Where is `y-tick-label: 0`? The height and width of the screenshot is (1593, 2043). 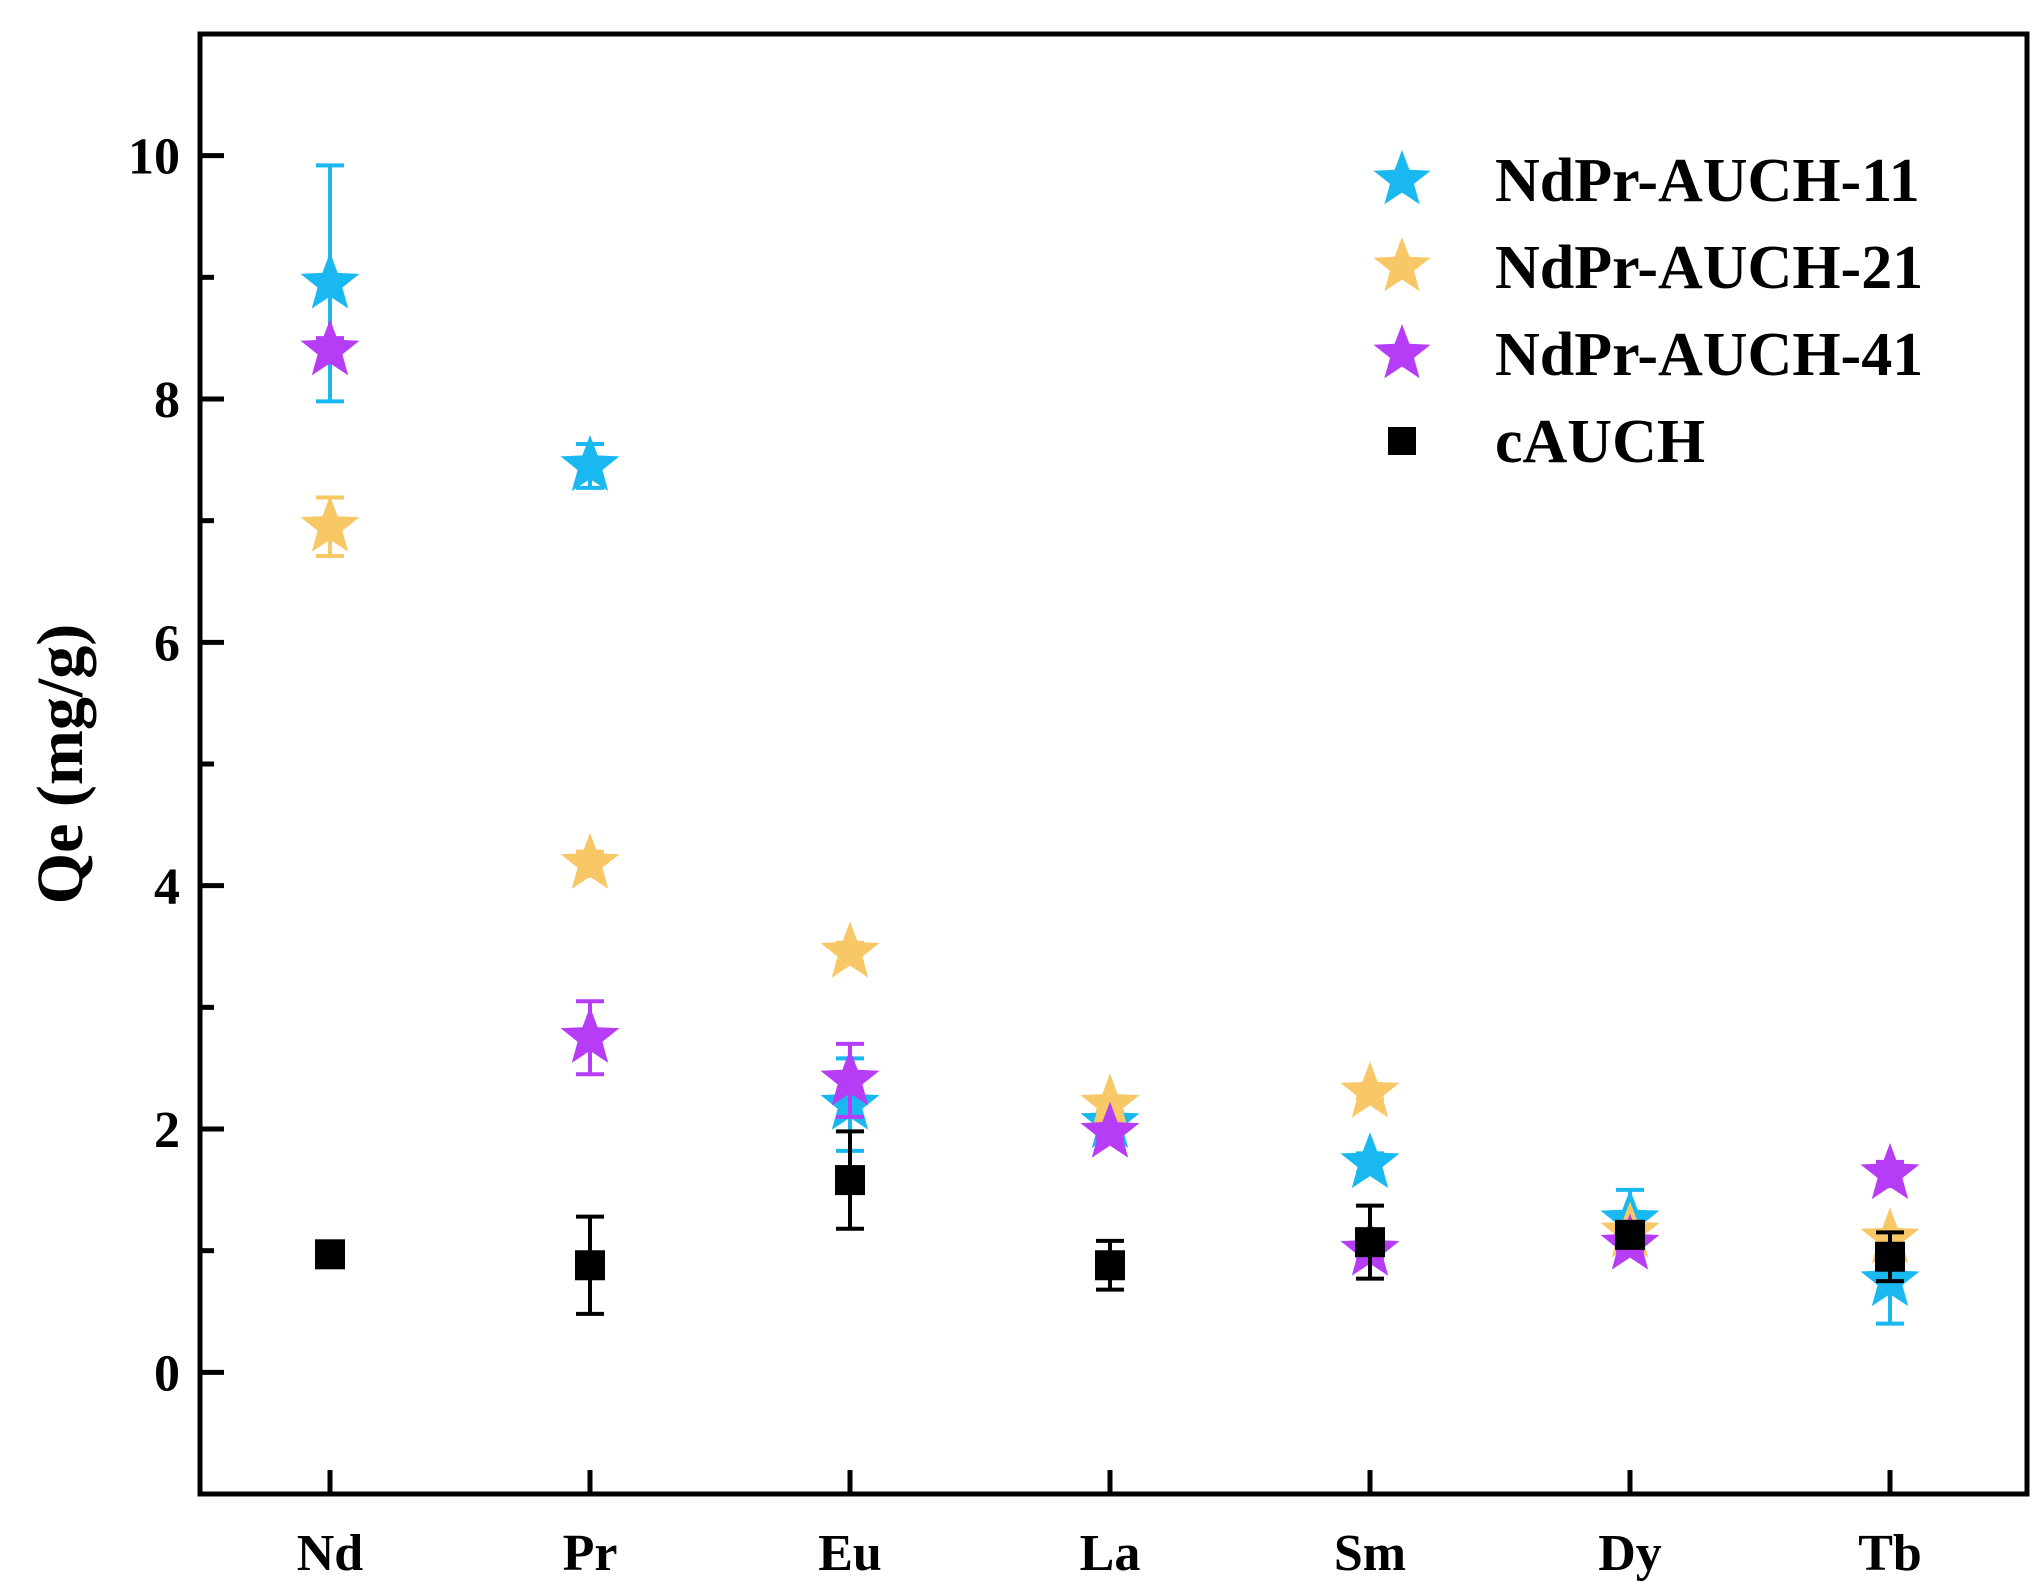 y-tick-label: 0 is located at coordinates (167, 1373).